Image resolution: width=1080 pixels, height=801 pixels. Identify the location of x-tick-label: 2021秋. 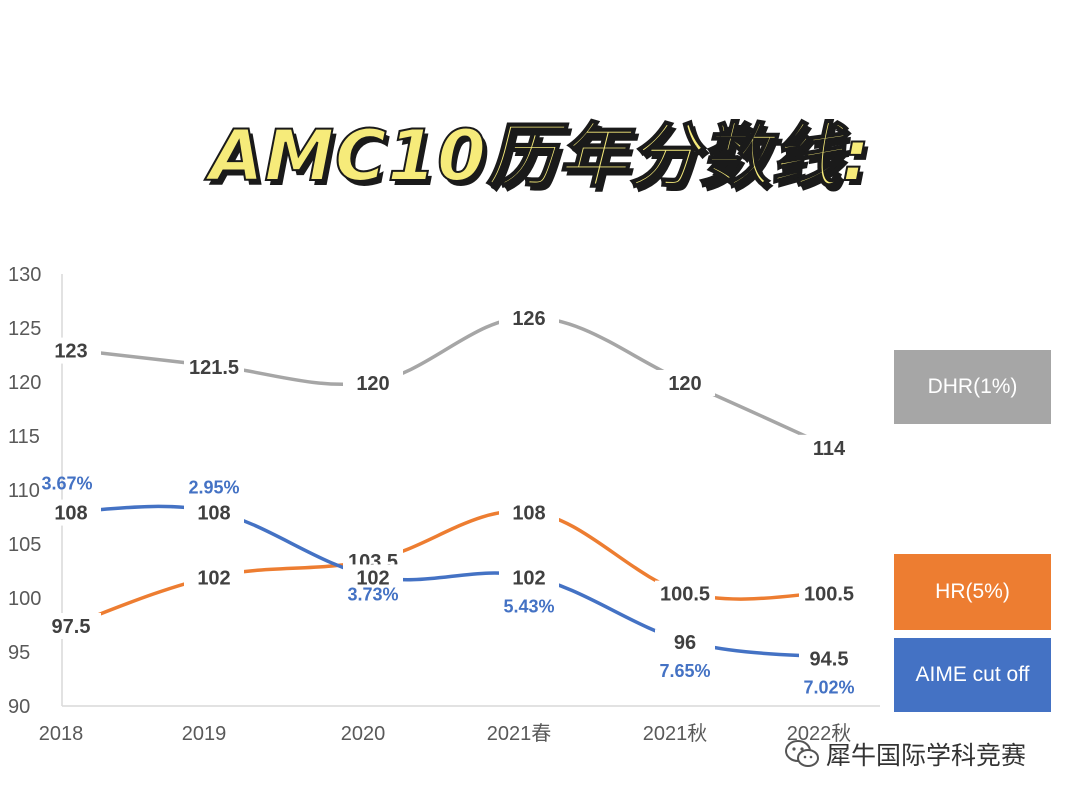
(675, 733).